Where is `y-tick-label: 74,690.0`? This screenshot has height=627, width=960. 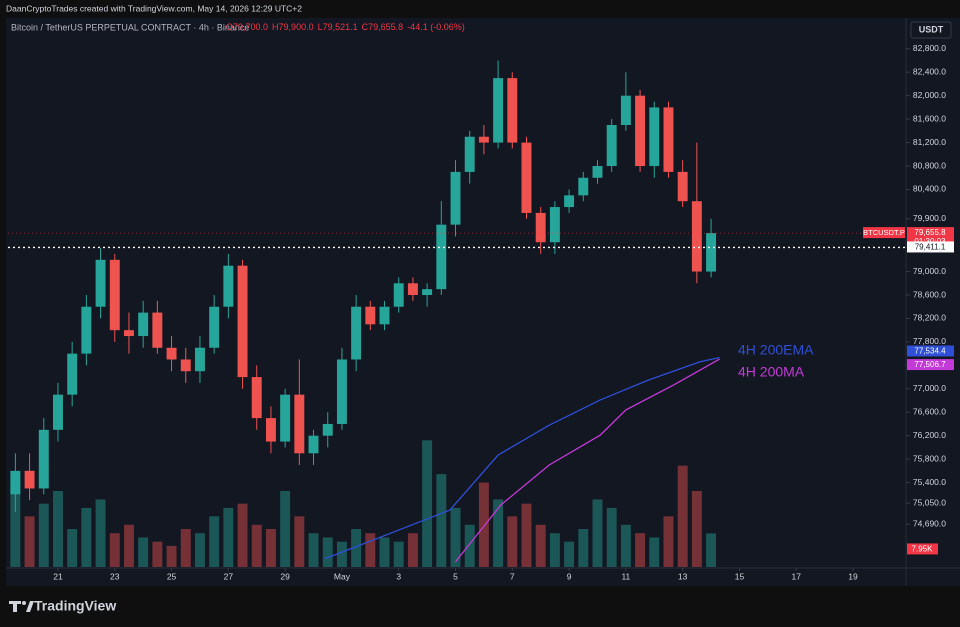
y-tick-label: 74,690.0 is located at coordinates (929, 523).